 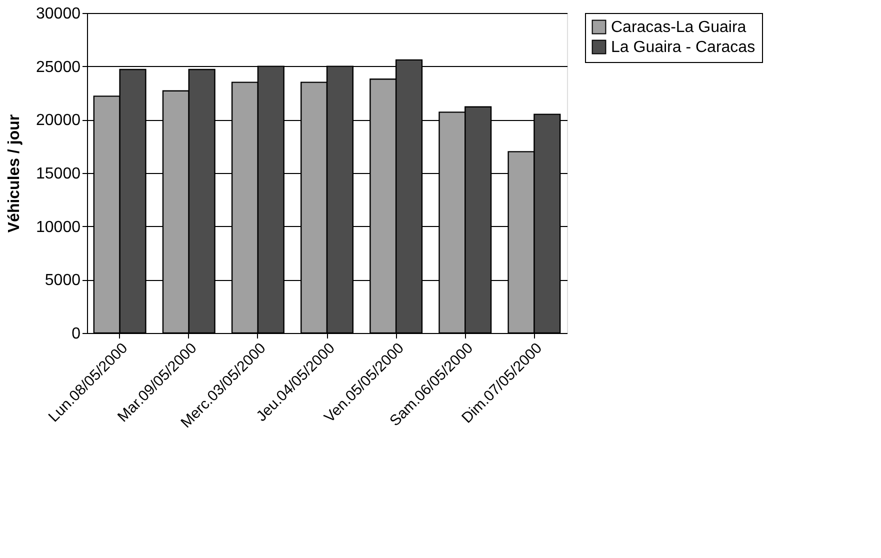 I want to click on y-tick-label: 20000, so click(x=58, y=121).